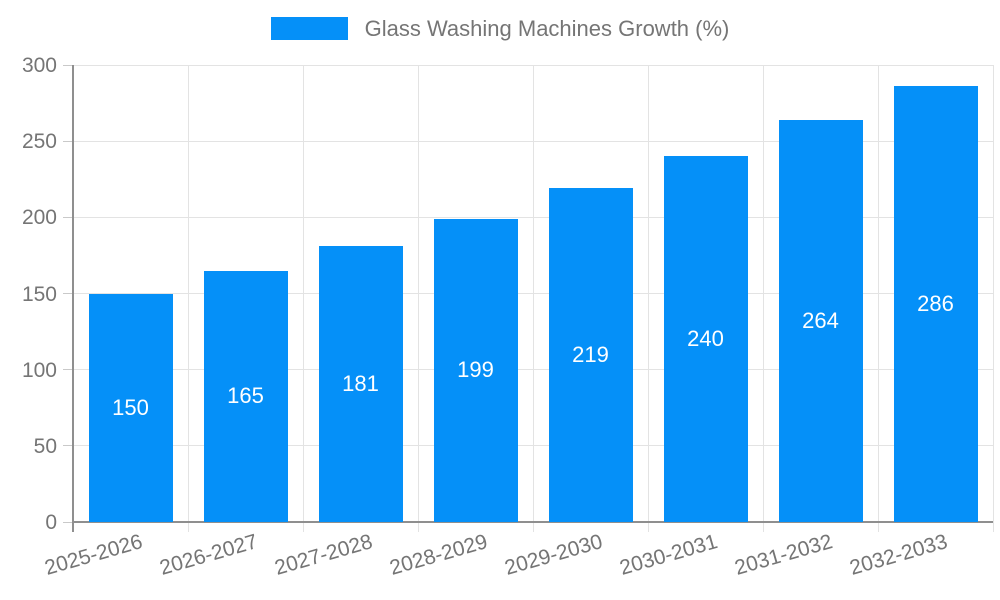 The image size is (1000, 600). I want to click on bar: 165, so click(245, 396).